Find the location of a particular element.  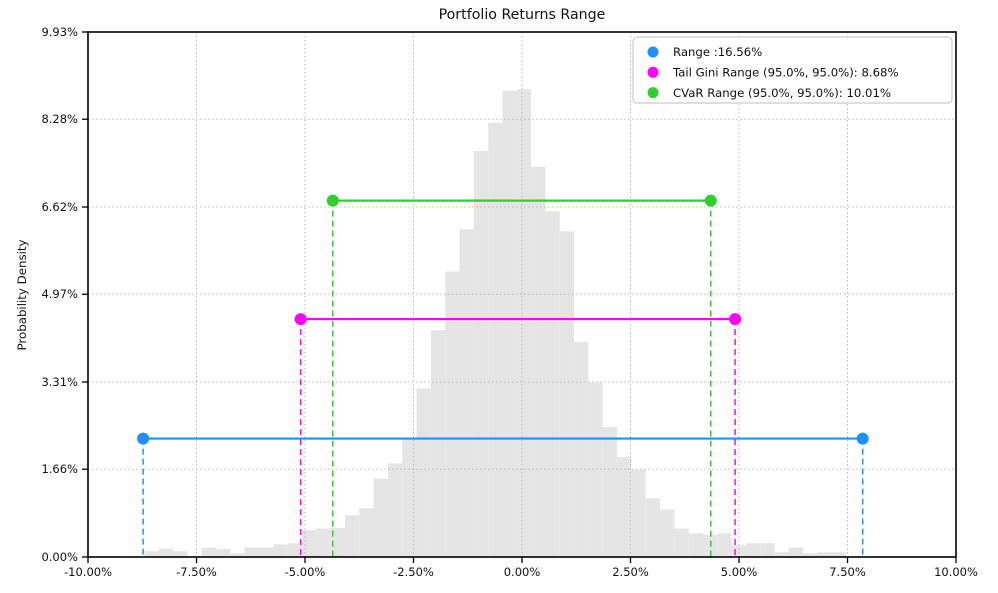

x-tick-label: 5.00% is located at coordinates (739, 572).